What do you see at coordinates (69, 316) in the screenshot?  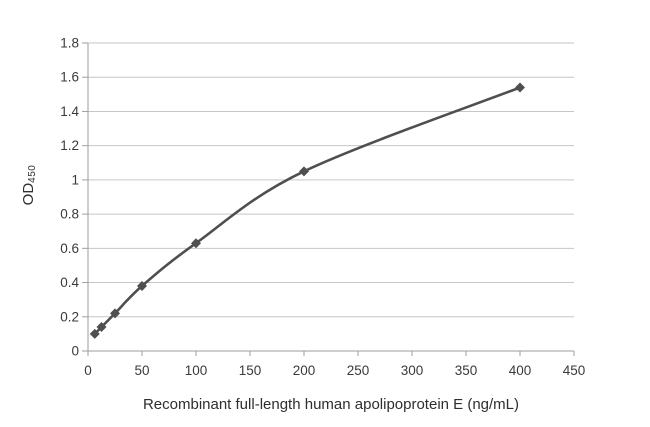 I see `y-tick-label: 0.2` at bounding box center [69, 316].